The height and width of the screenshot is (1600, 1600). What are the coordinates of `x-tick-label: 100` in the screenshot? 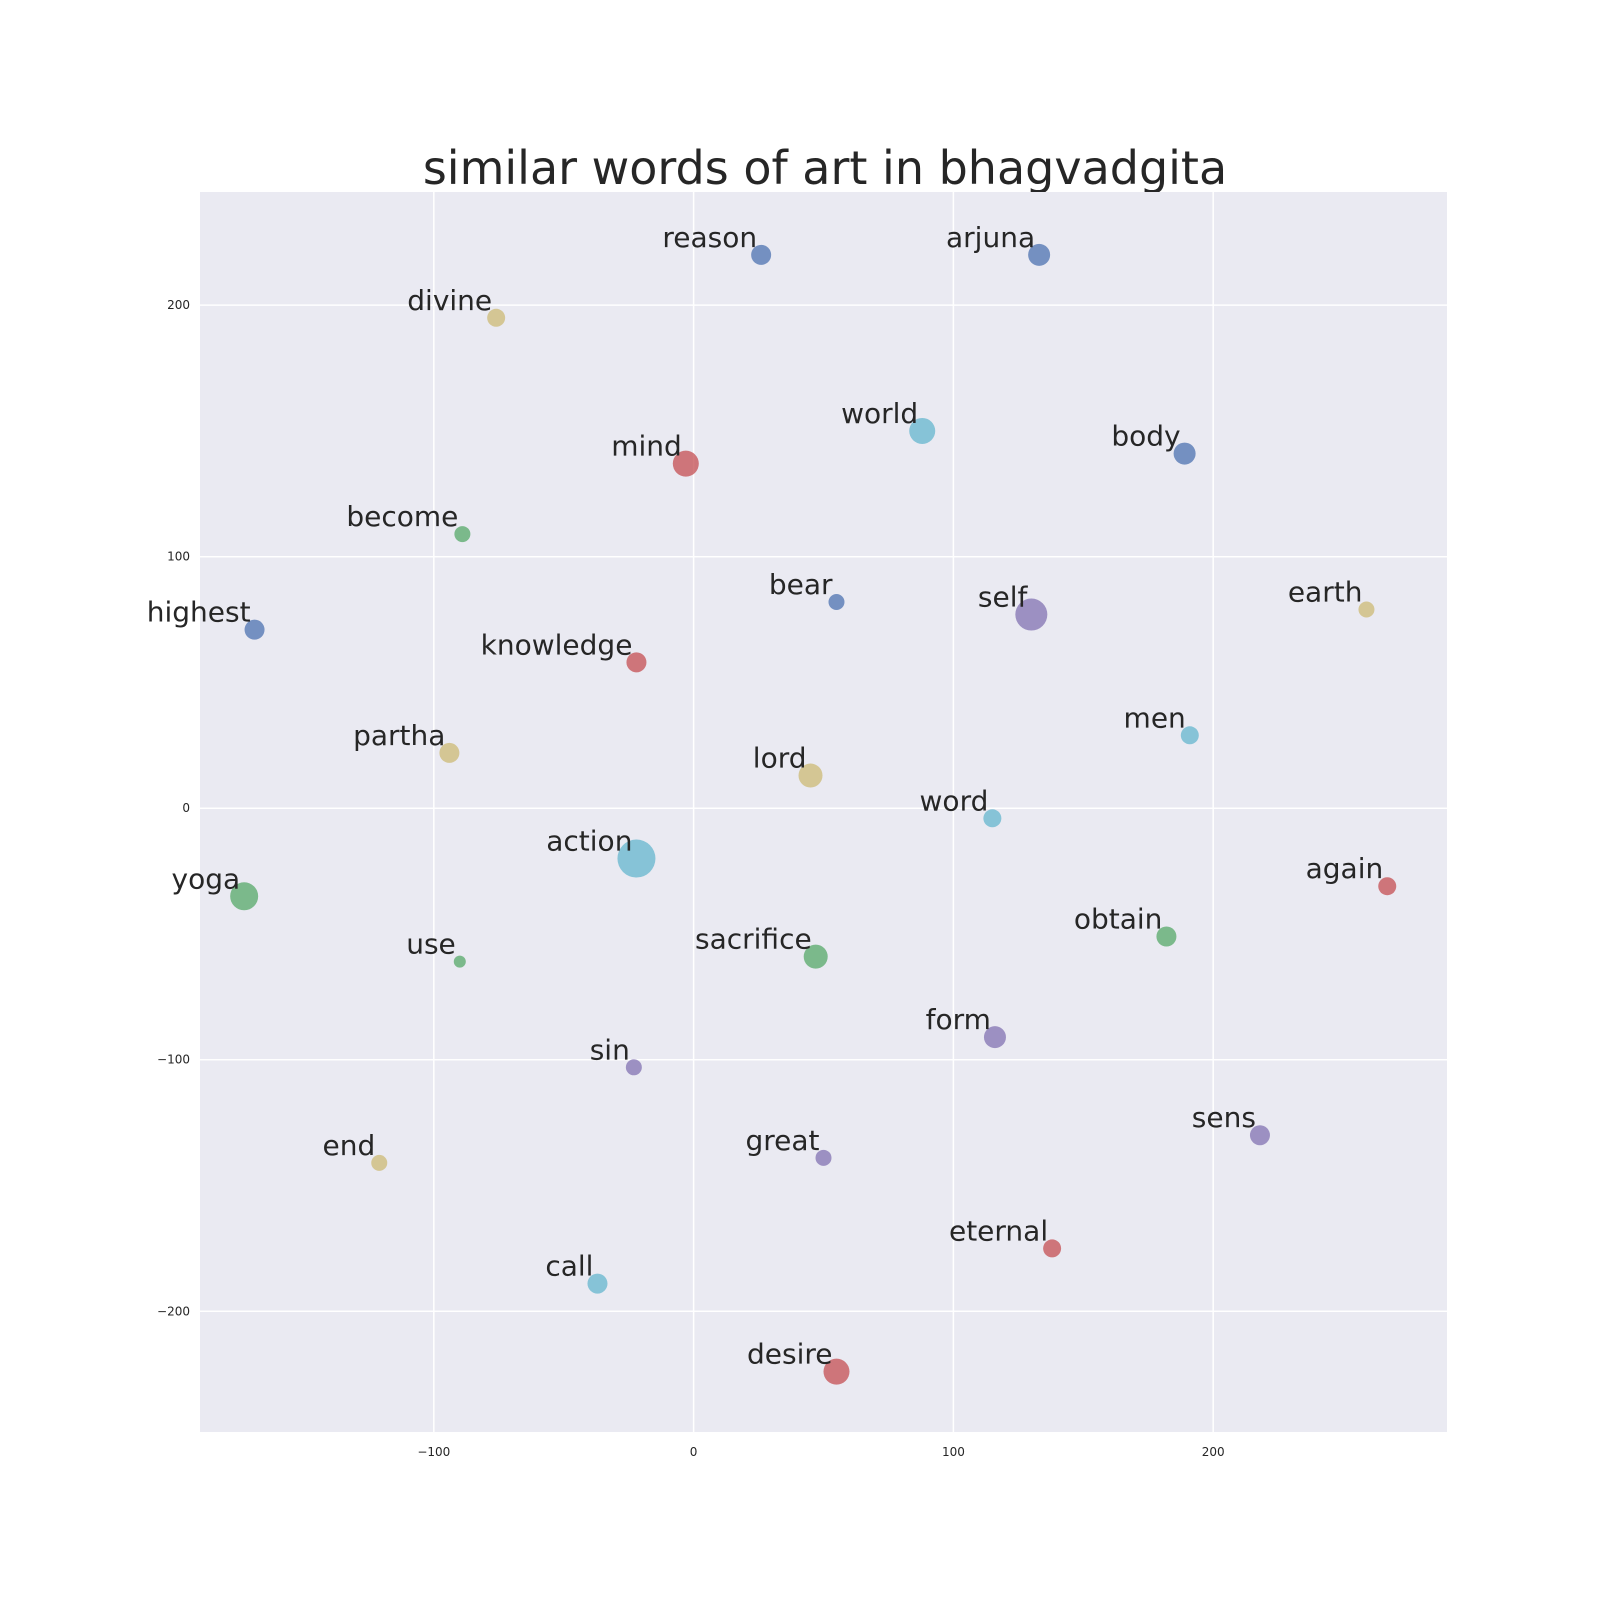 It's located at (953, 1452).